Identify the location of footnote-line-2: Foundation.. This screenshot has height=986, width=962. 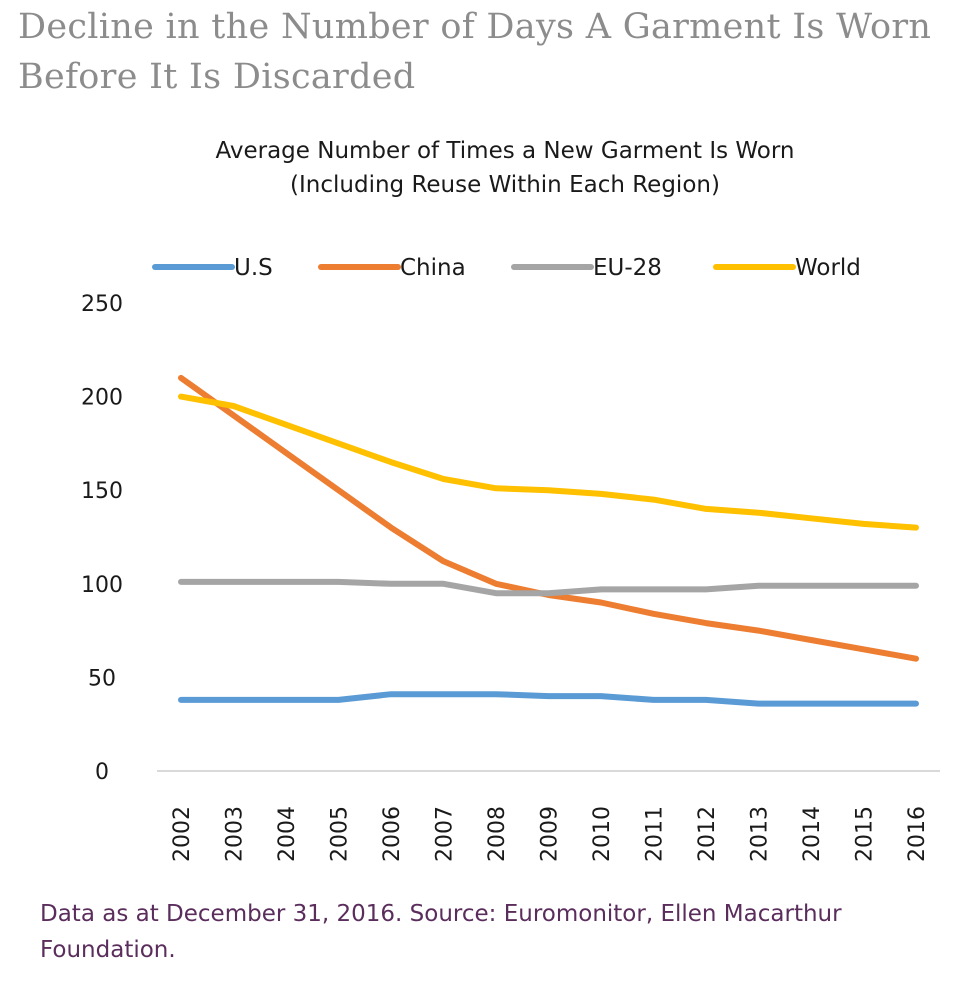
(108, 950).